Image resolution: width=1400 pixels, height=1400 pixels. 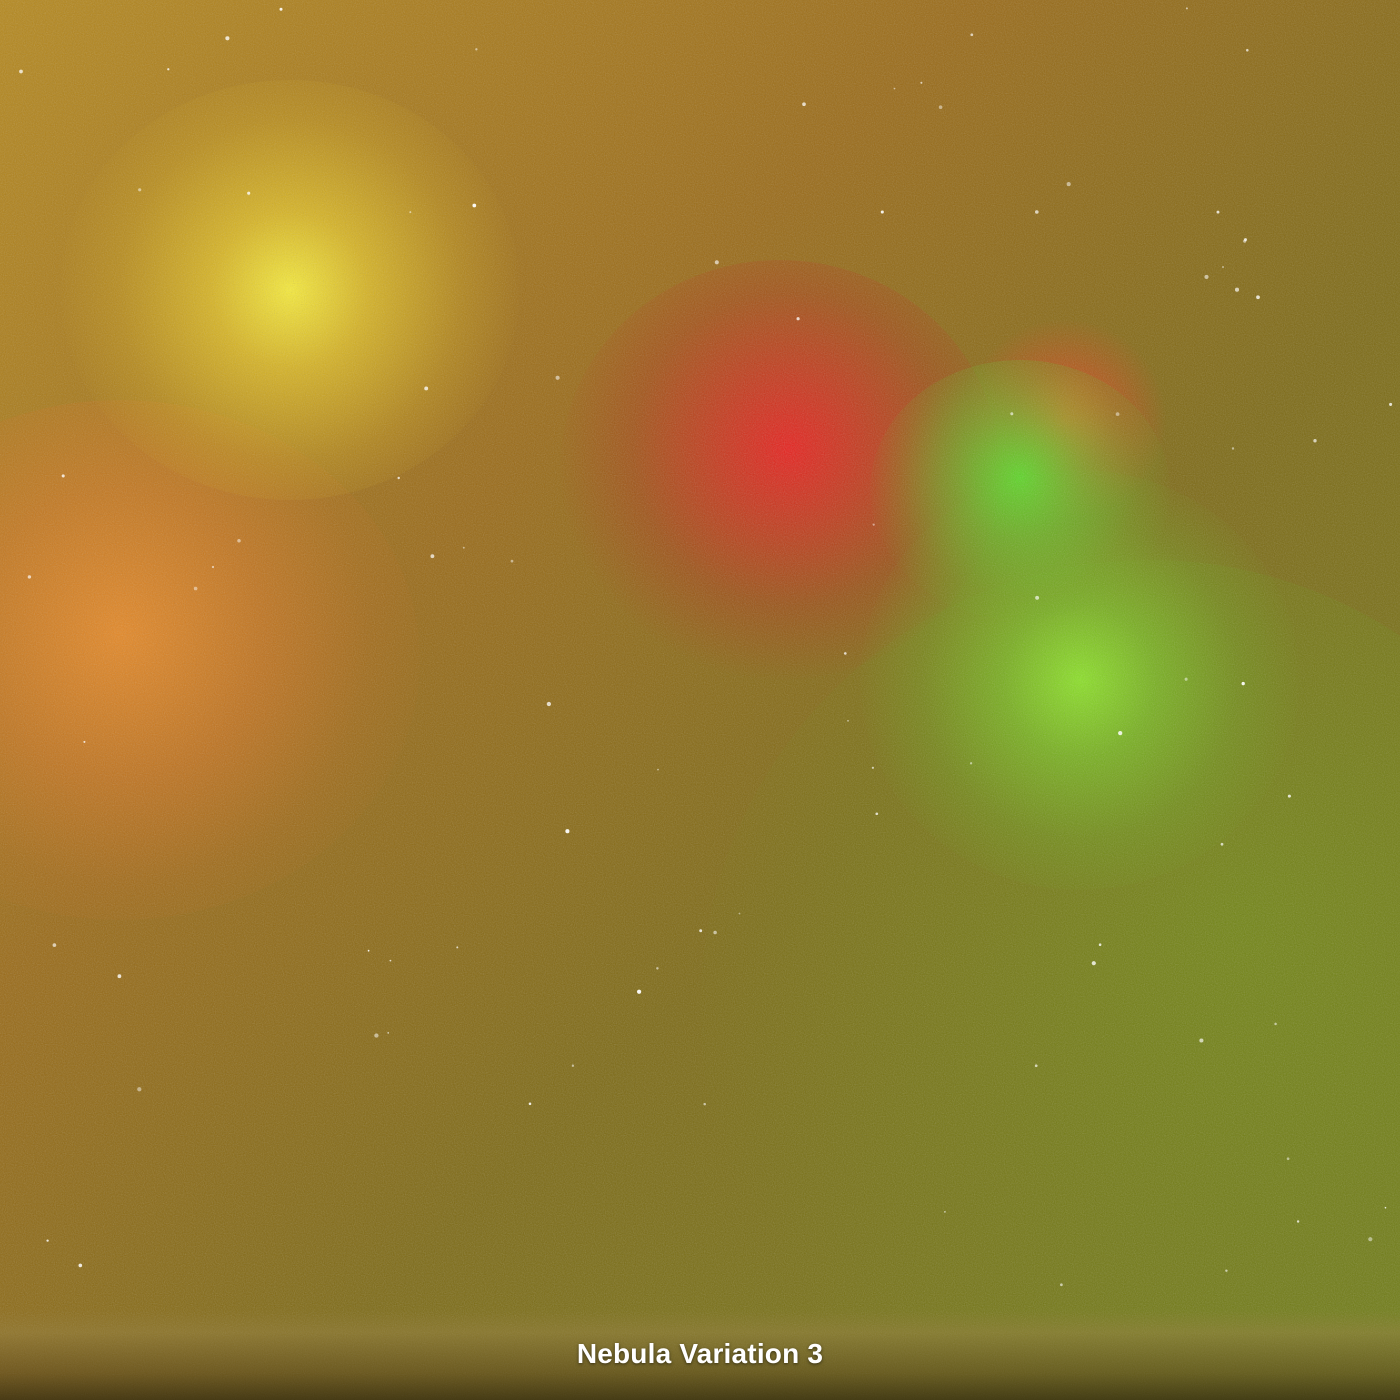 What do you see at coordinates (290, 290) in the screenshot?
I see `yellow-glow` at bounding box center [290, 290].